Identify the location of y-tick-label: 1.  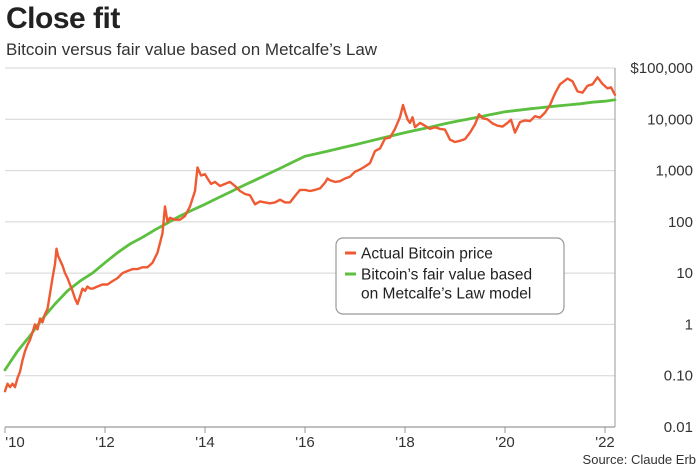
(689, 324).